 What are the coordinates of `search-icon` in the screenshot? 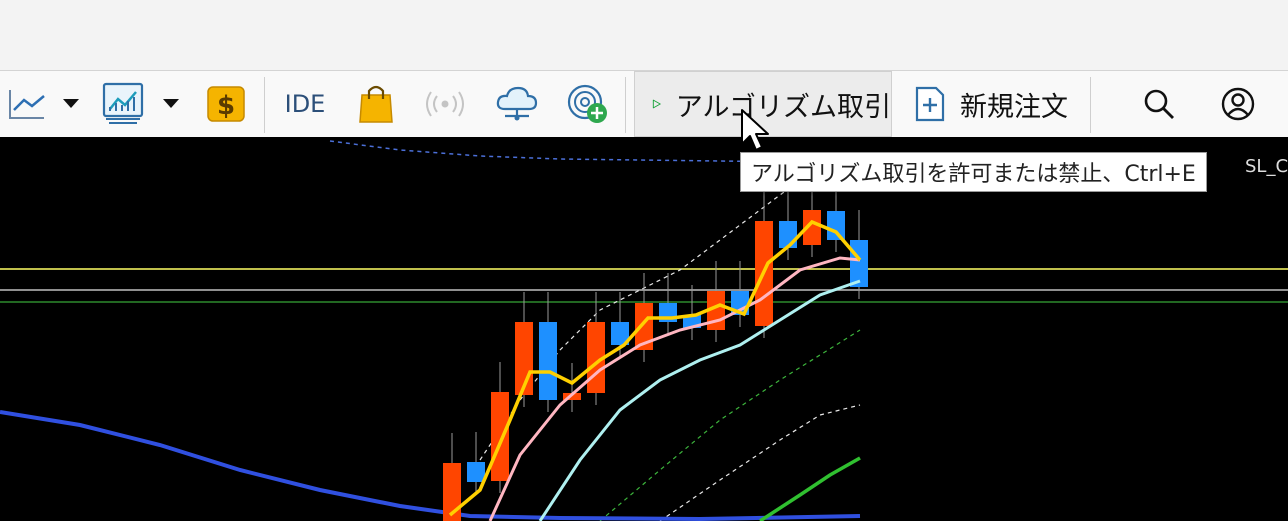 It's located at (1159, 104).